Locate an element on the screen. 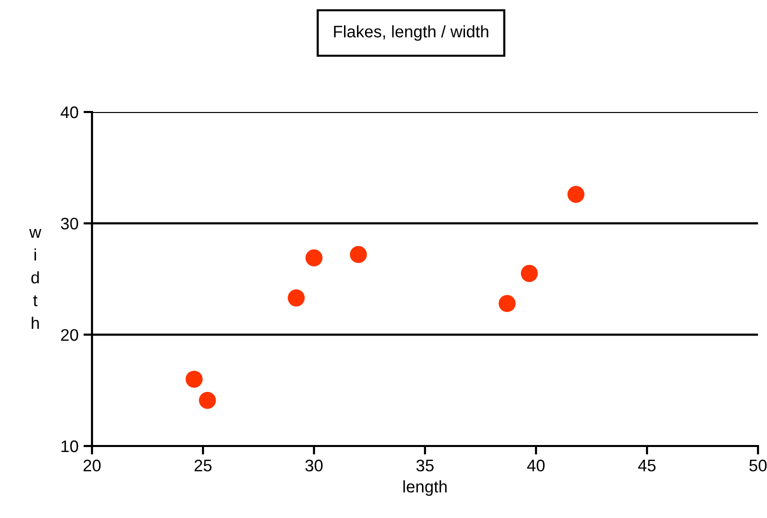  chart-title: Flakes, length / width is located at coordinates (411, 33).